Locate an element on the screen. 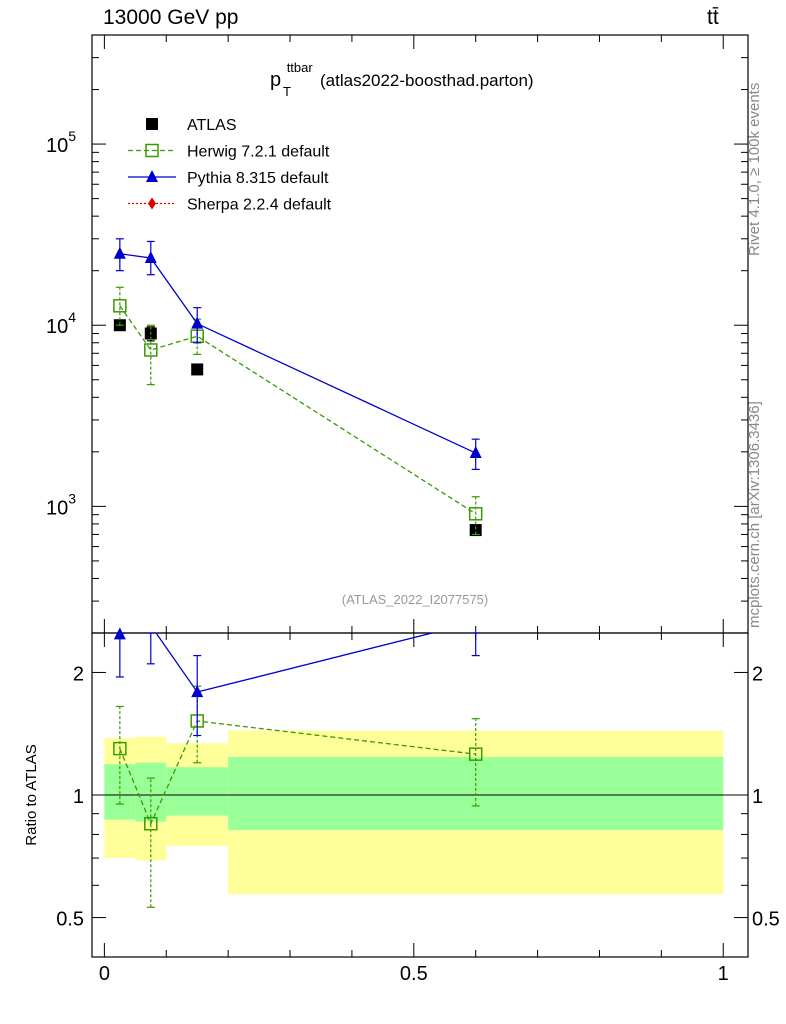 The width and height of the screenshot is (786, 1024). plot-title: p ttbar is located at coordinates (291, 75).